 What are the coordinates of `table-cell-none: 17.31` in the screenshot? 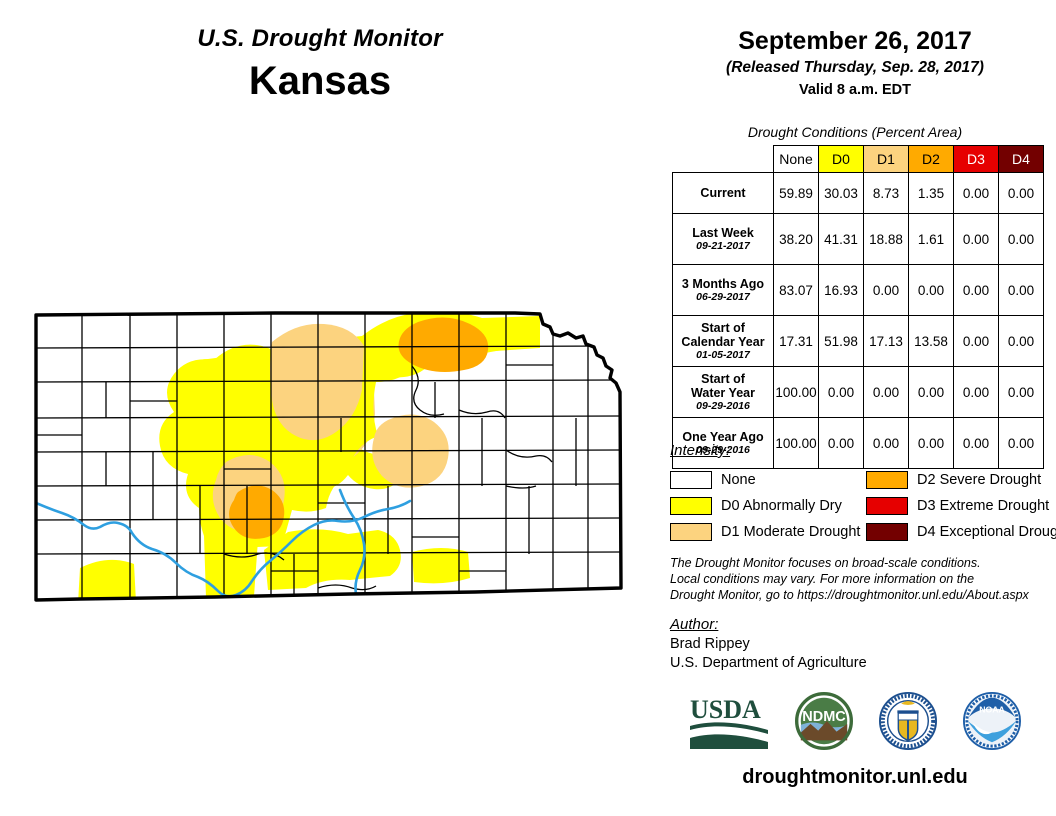 It's located at (796, 341).